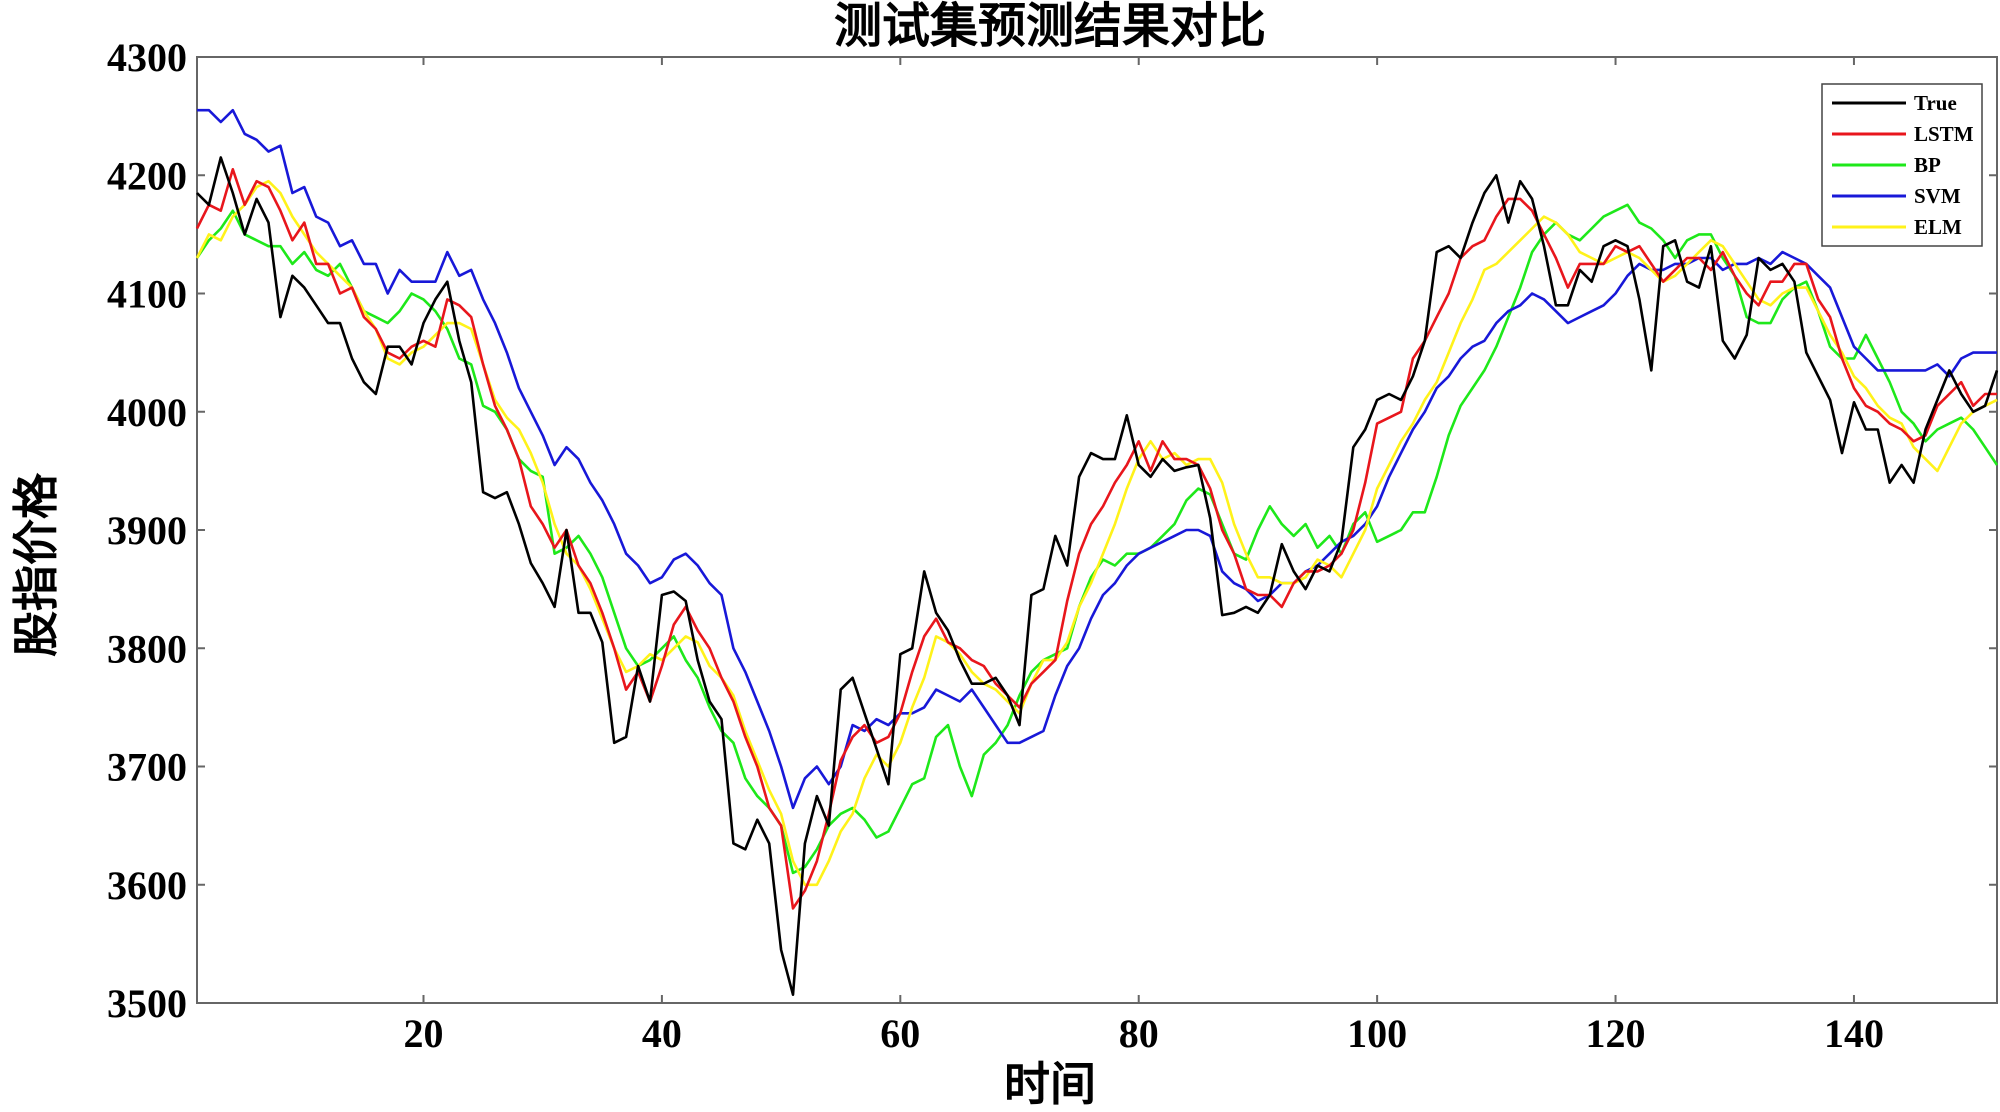 The width and height of the screenshot is (2000, 1112). Describe the element at coordinates (1050, 27) in the screenshot. I see `chart-title: 测试集预测结果对比` at that location.